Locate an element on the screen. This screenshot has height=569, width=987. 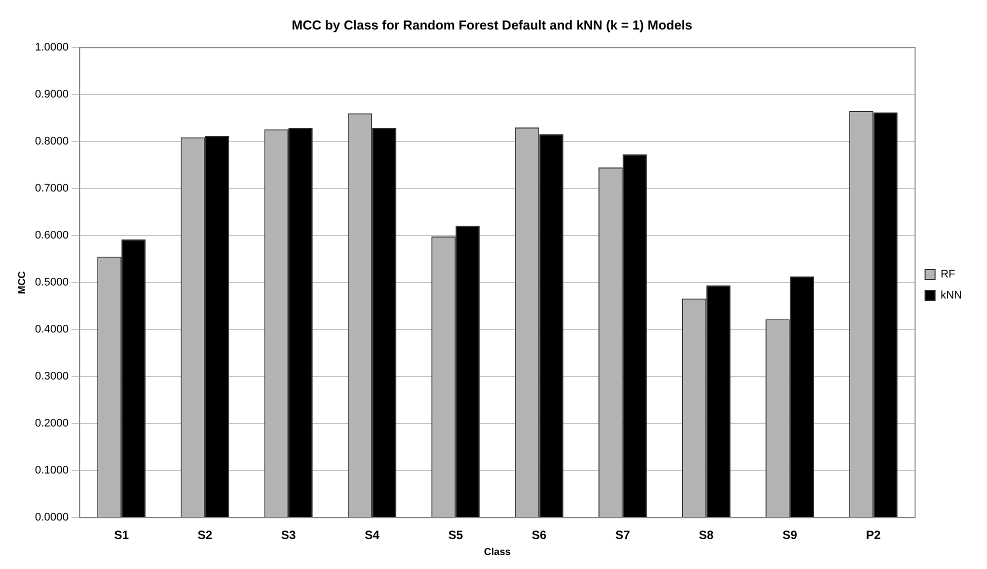
x-tick-label: S9 is located at coordinates (790, 535).